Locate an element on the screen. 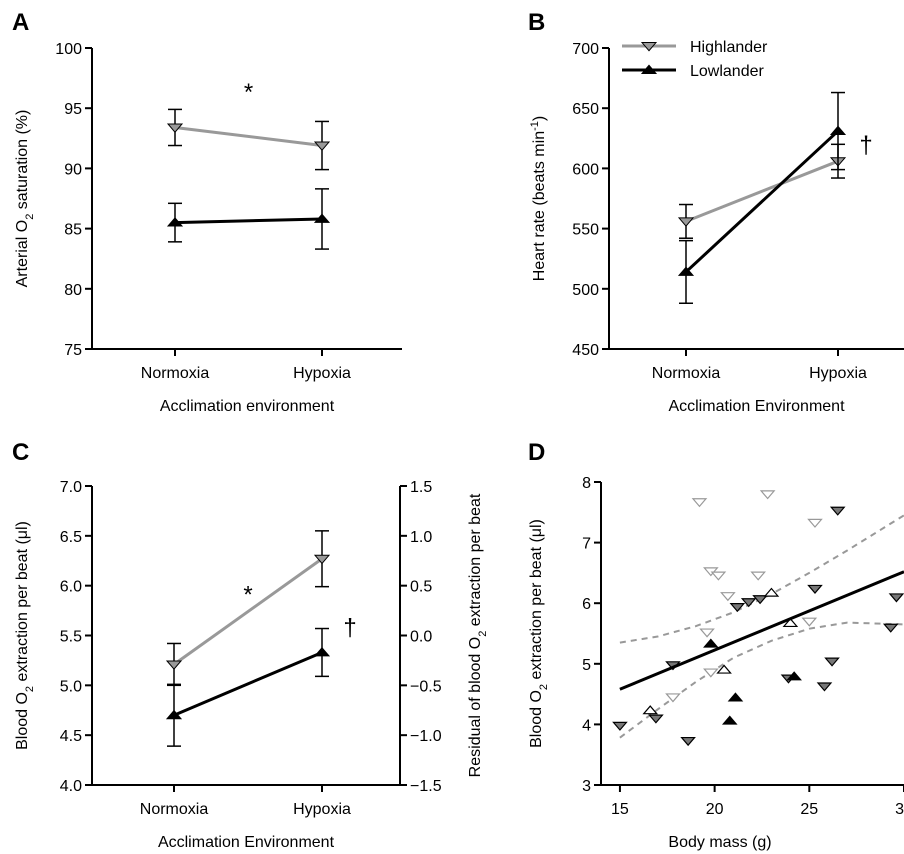 This screenshot has width=904, height=854. y-tick-label: 5.5 is located at coordinates (71, 637).